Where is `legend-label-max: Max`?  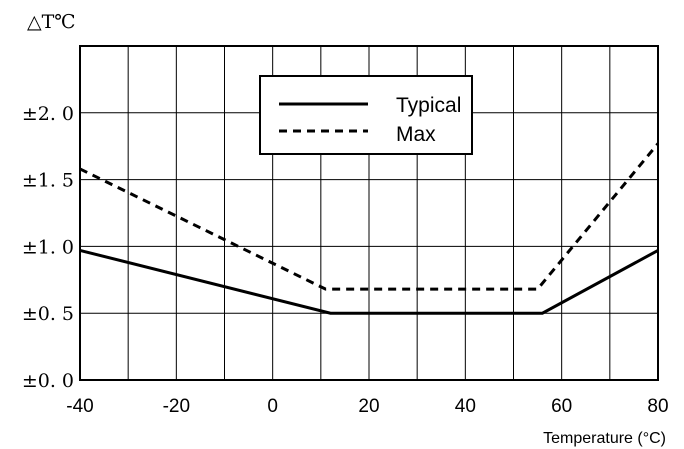
legend-label-max: Max is located at coordinates (416, 134).